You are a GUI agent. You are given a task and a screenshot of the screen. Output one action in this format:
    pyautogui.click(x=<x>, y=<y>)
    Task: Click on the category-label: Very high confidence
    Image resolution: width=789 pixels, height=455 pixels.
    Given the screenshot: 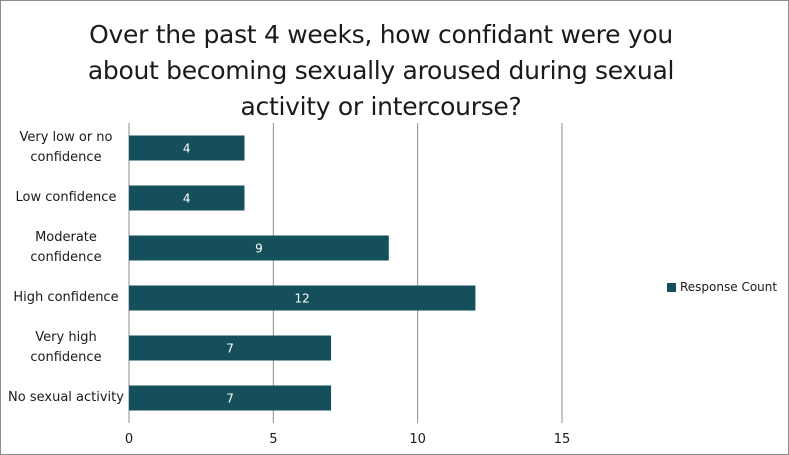 What is the action you would take?
    pyautogui.click(x=66, y=347)
    